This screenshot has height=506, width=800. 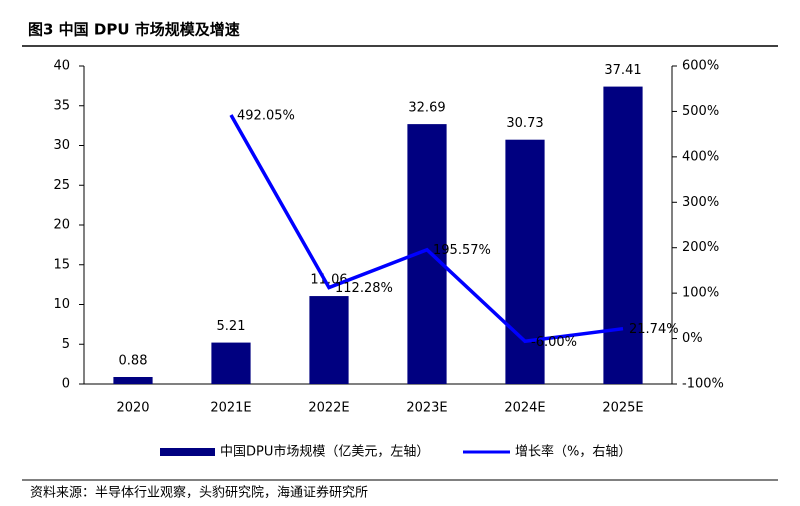 I want to click on y2-tick-label: 600%, so click(x=700, y=66).